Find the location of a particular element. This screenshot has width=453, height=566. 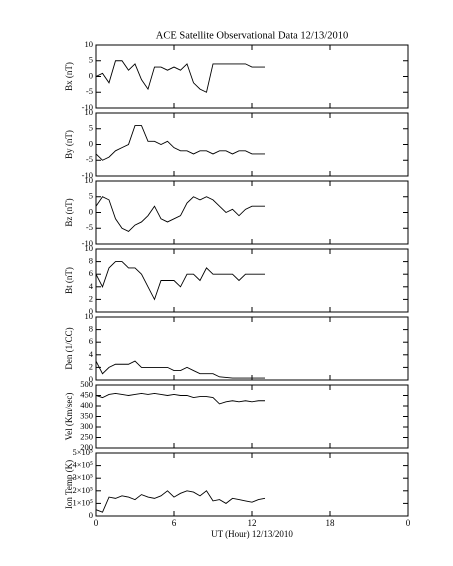

y-axis-label: By (nT) is located at coordinates (69, 144).